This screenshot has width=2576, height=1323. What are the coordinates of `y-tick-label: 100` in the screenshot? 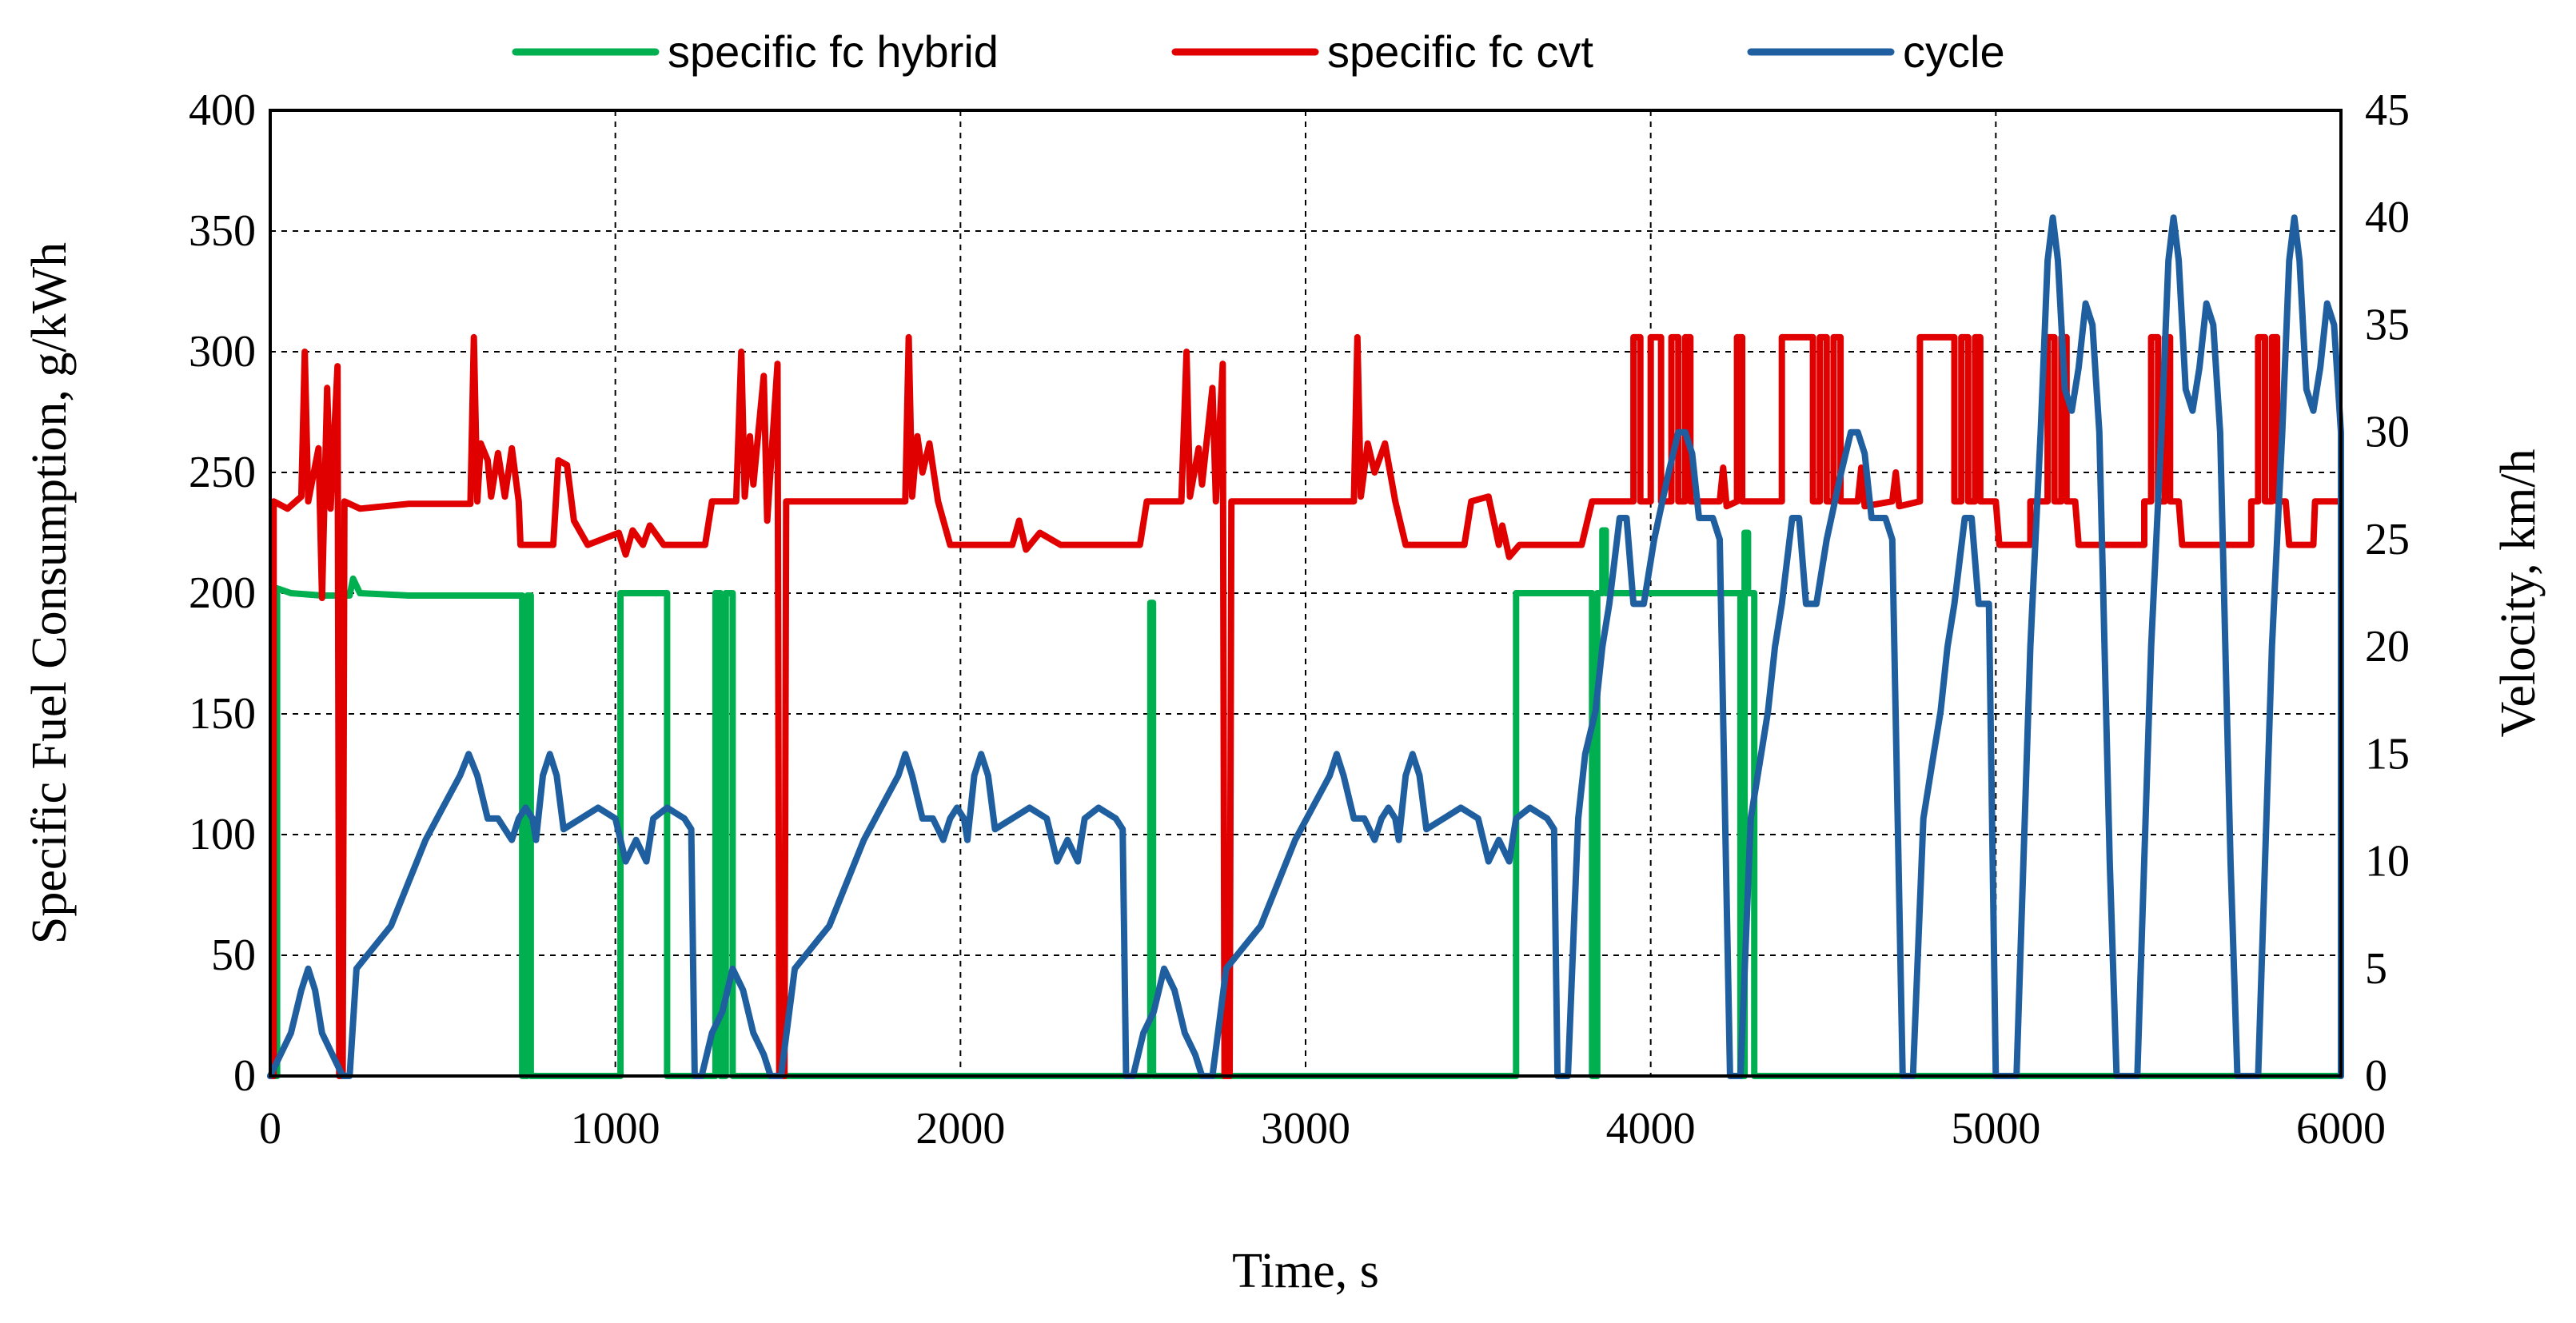 It's located at (223, 834).